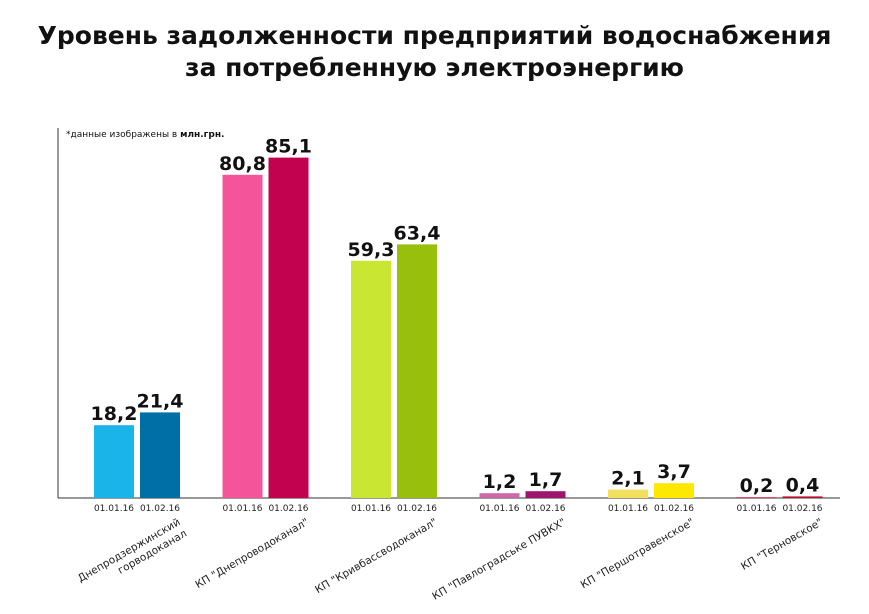 This screenshot has height=614, width=869. I want to click on date-label-g4-s1: 01.02.16, so click(674, 509).